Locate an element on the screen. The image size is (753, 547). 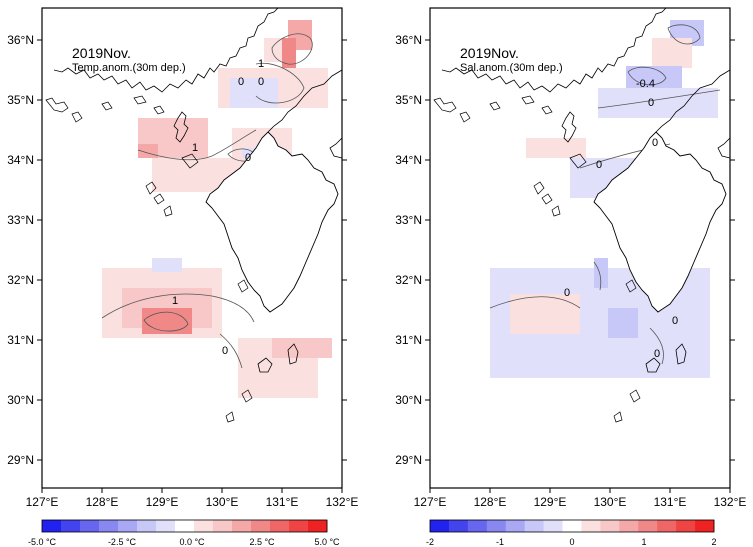
salinity-colorbar: -2 -1 0 1 2 is located at coordinates (571, 533).